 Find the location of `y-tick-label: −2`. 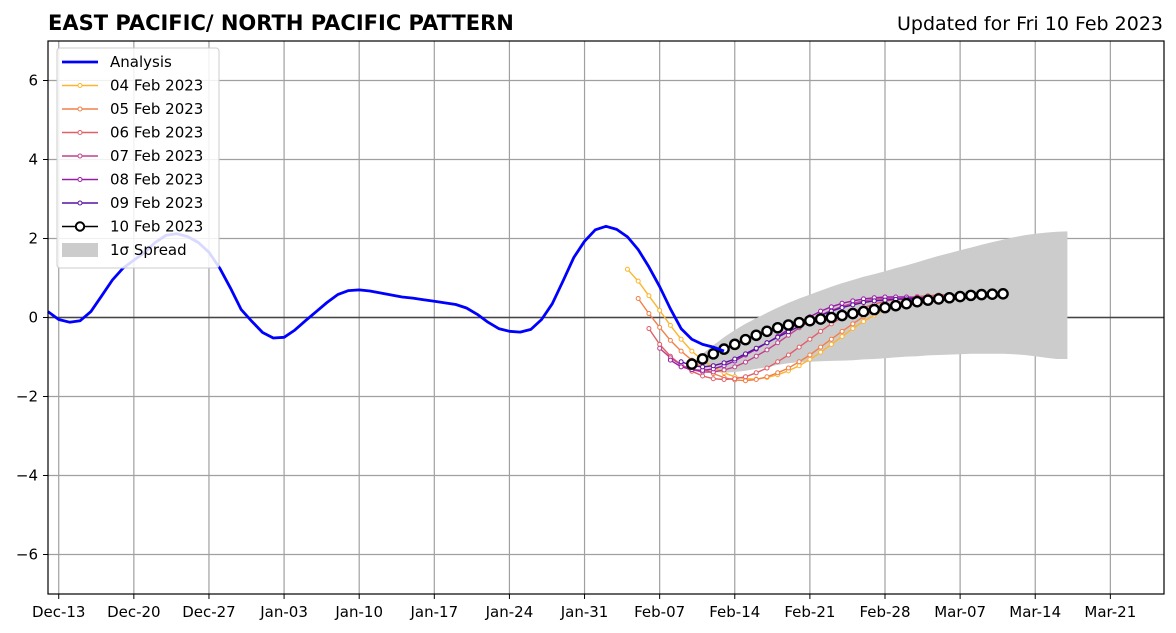

y-tick-label: −2 is located at coordinates (27, 397).